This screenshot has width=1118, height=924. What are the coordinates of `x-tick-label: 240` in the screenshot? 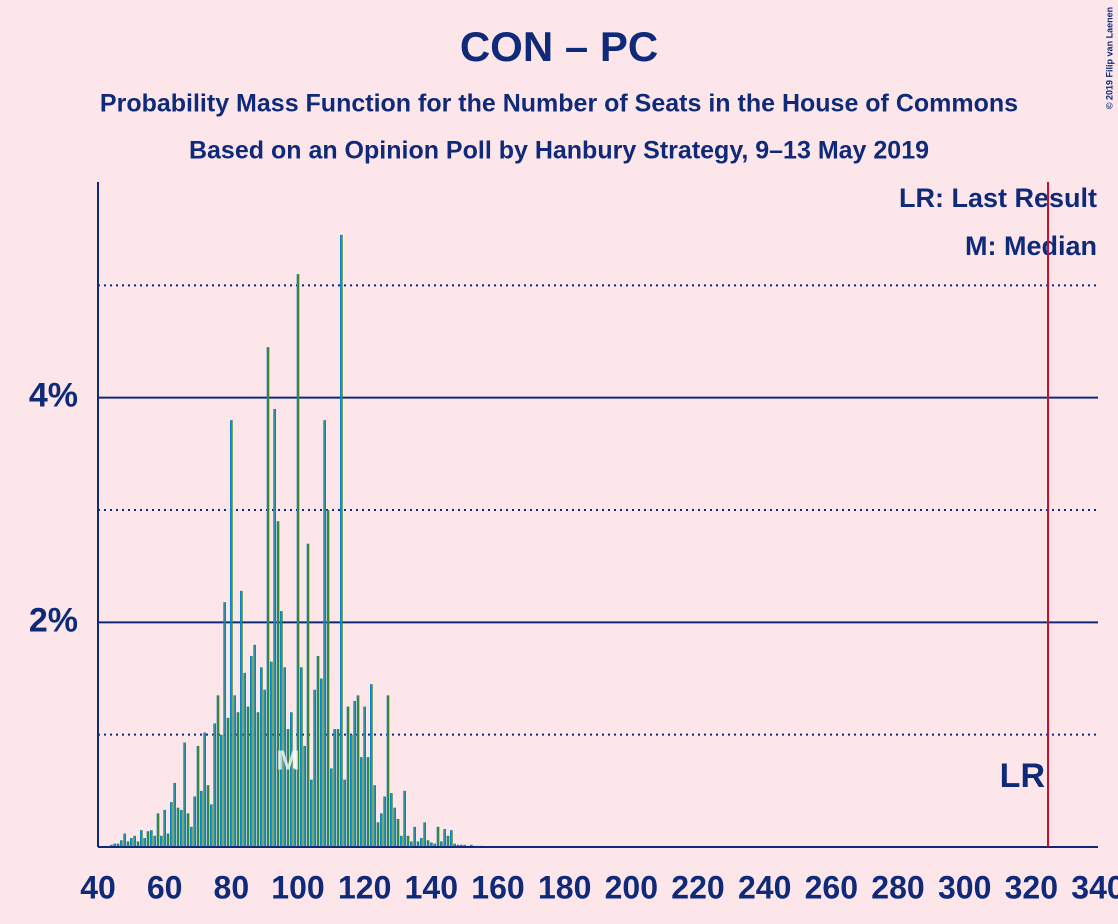 It's located at (764, 887).